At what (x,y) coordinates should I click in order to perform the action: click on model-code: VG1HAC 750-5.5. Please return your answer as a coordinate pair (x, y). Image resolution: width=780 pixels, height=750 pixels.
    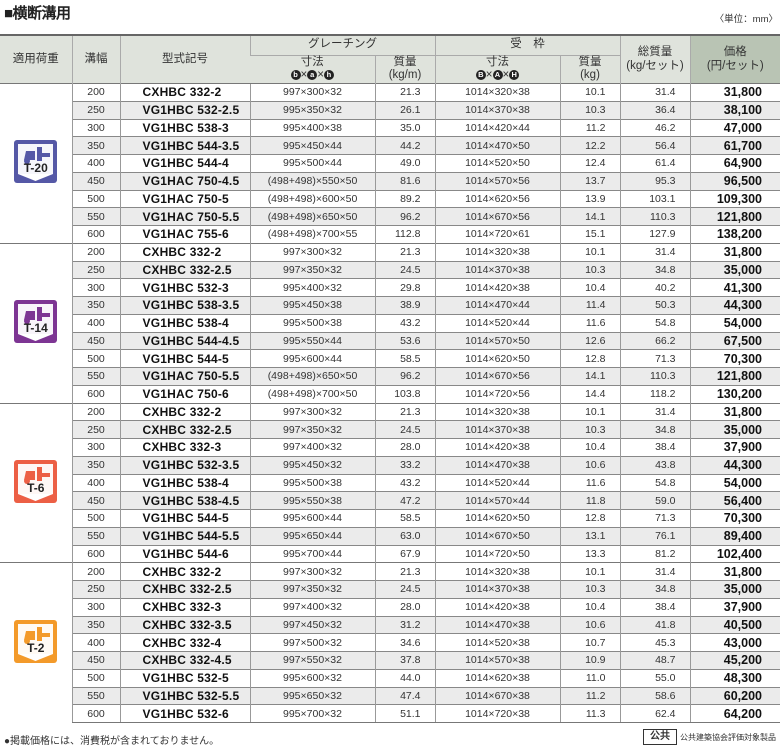
    Looking at the image, I should click on (184, 376).